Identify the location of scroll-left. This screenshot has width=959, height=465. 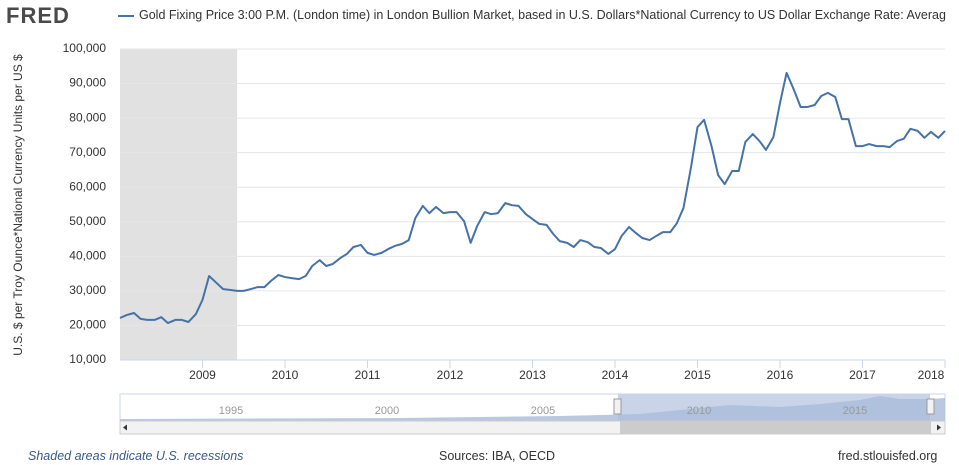
(125, 427).